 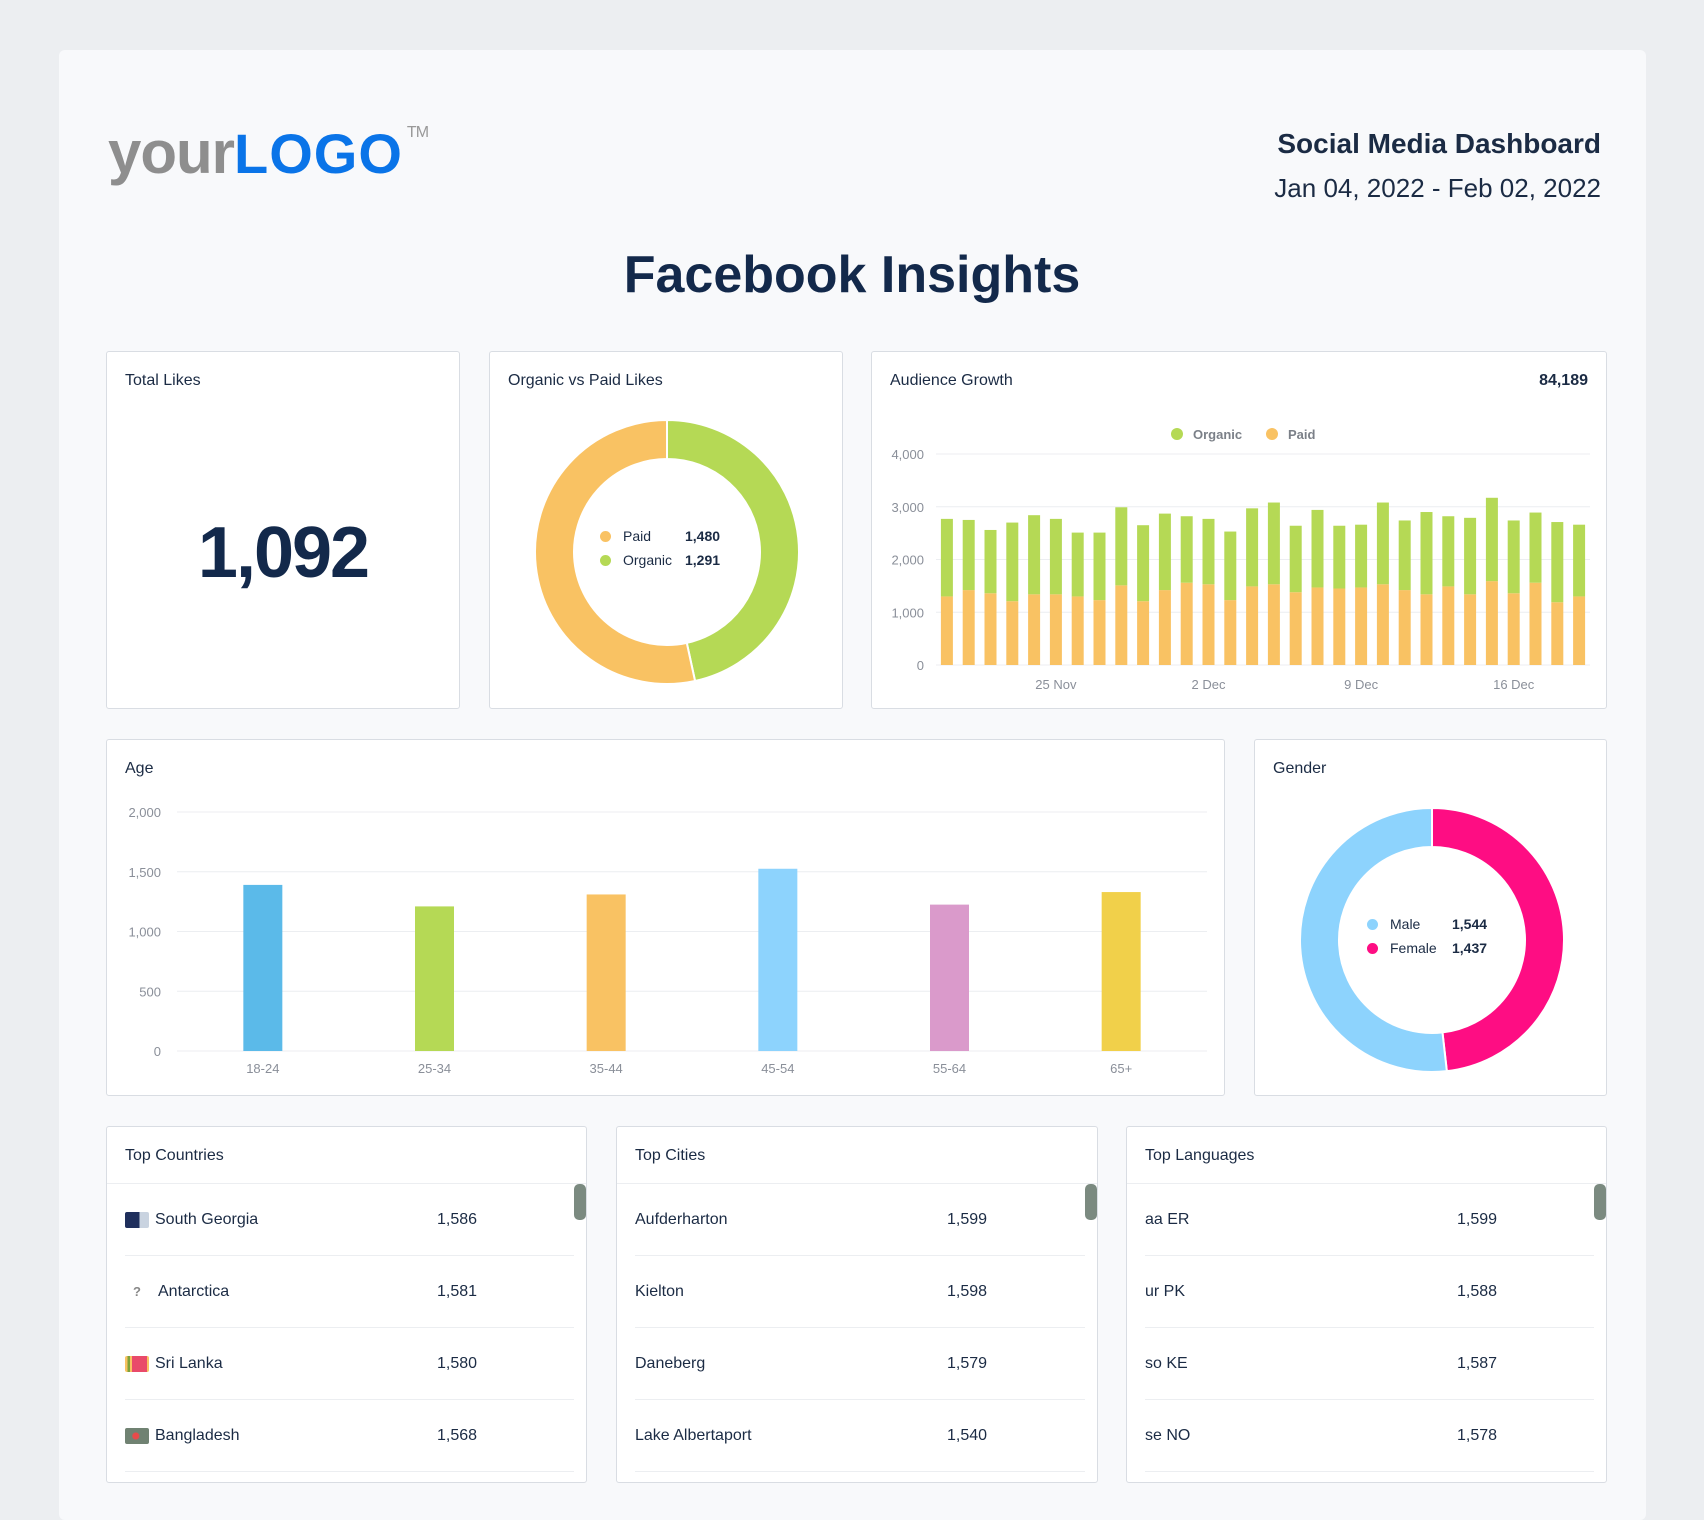 What do you see at coordinates (1477, 1435) in the screenshot?
I see `language-value: 1,578` at bounding box center [1477, 1435].